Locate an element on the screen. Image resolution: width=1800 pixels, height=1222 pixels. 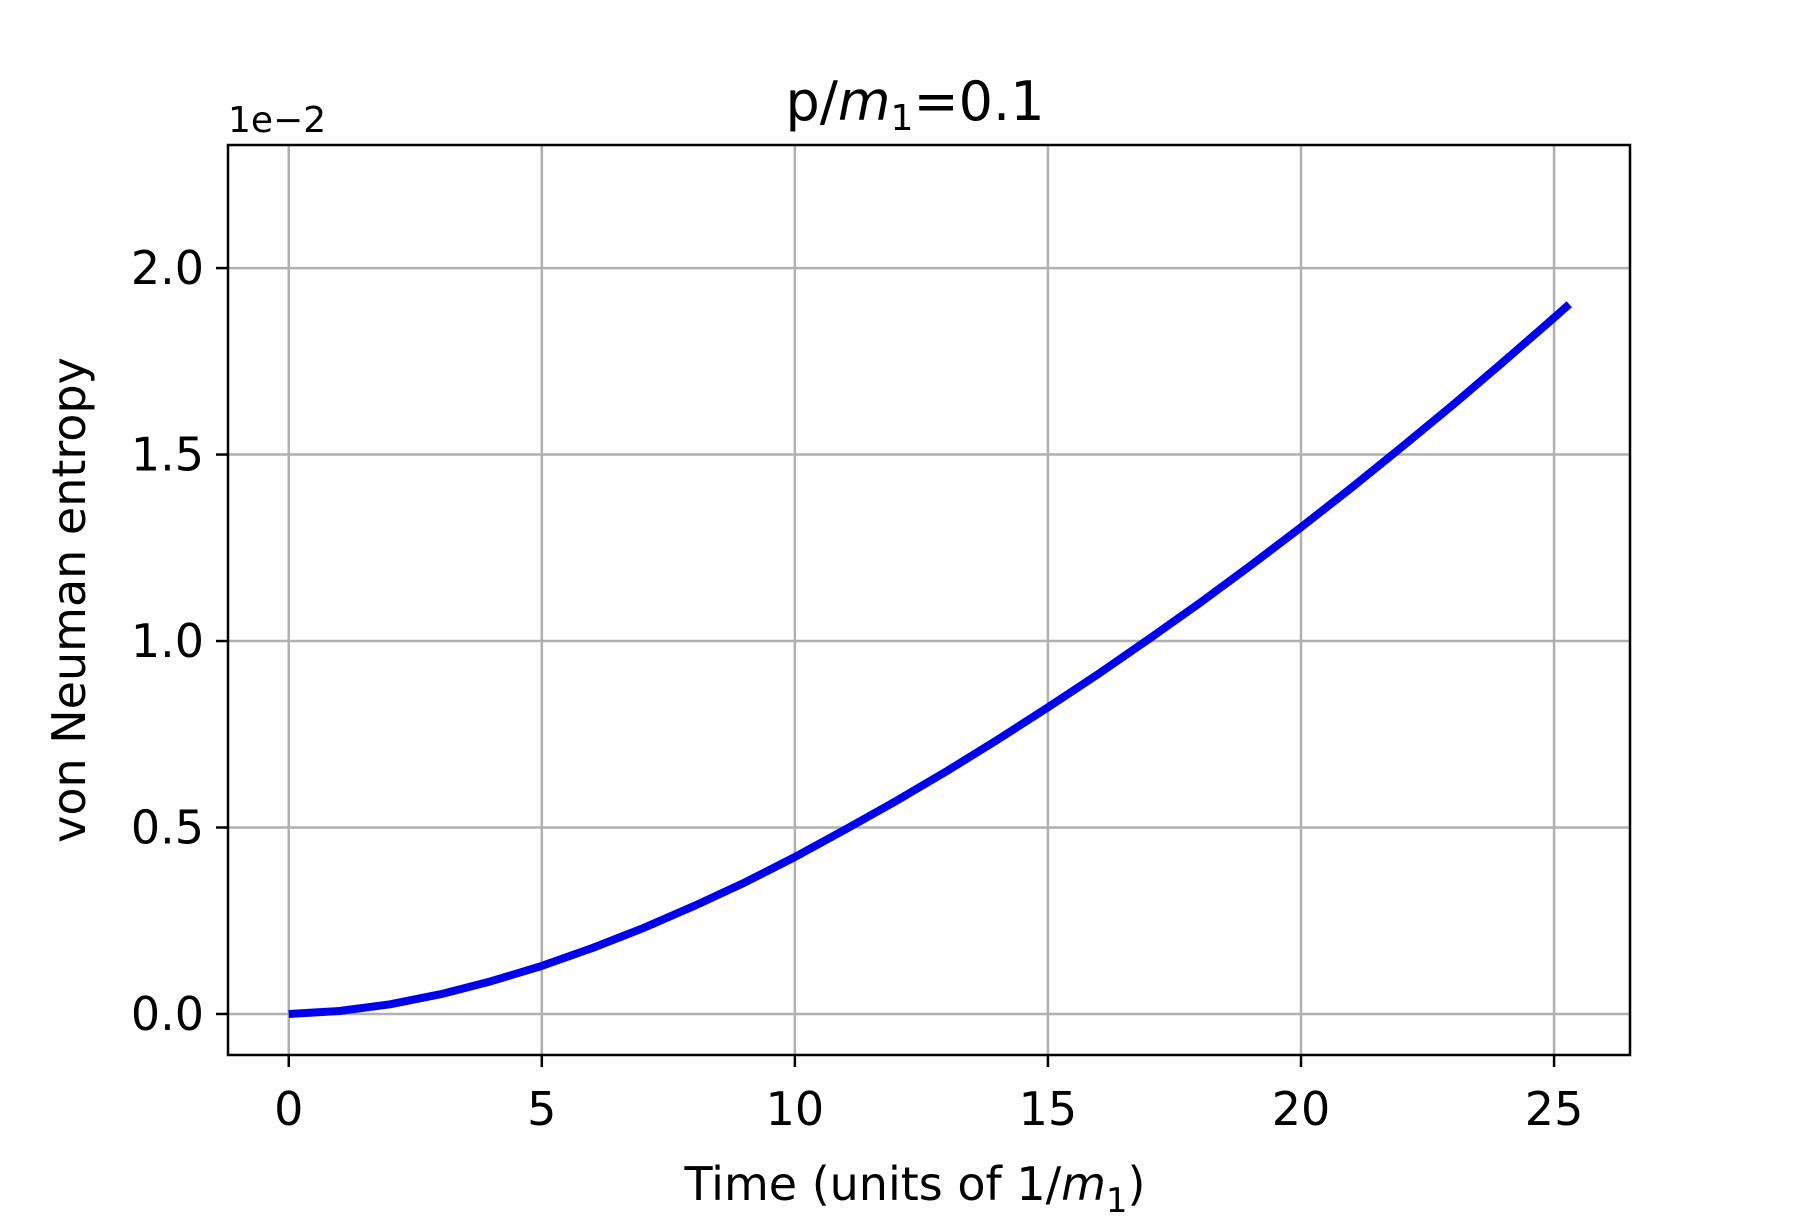
x-tick-label: 10 is located at coordinates (795, 1109).